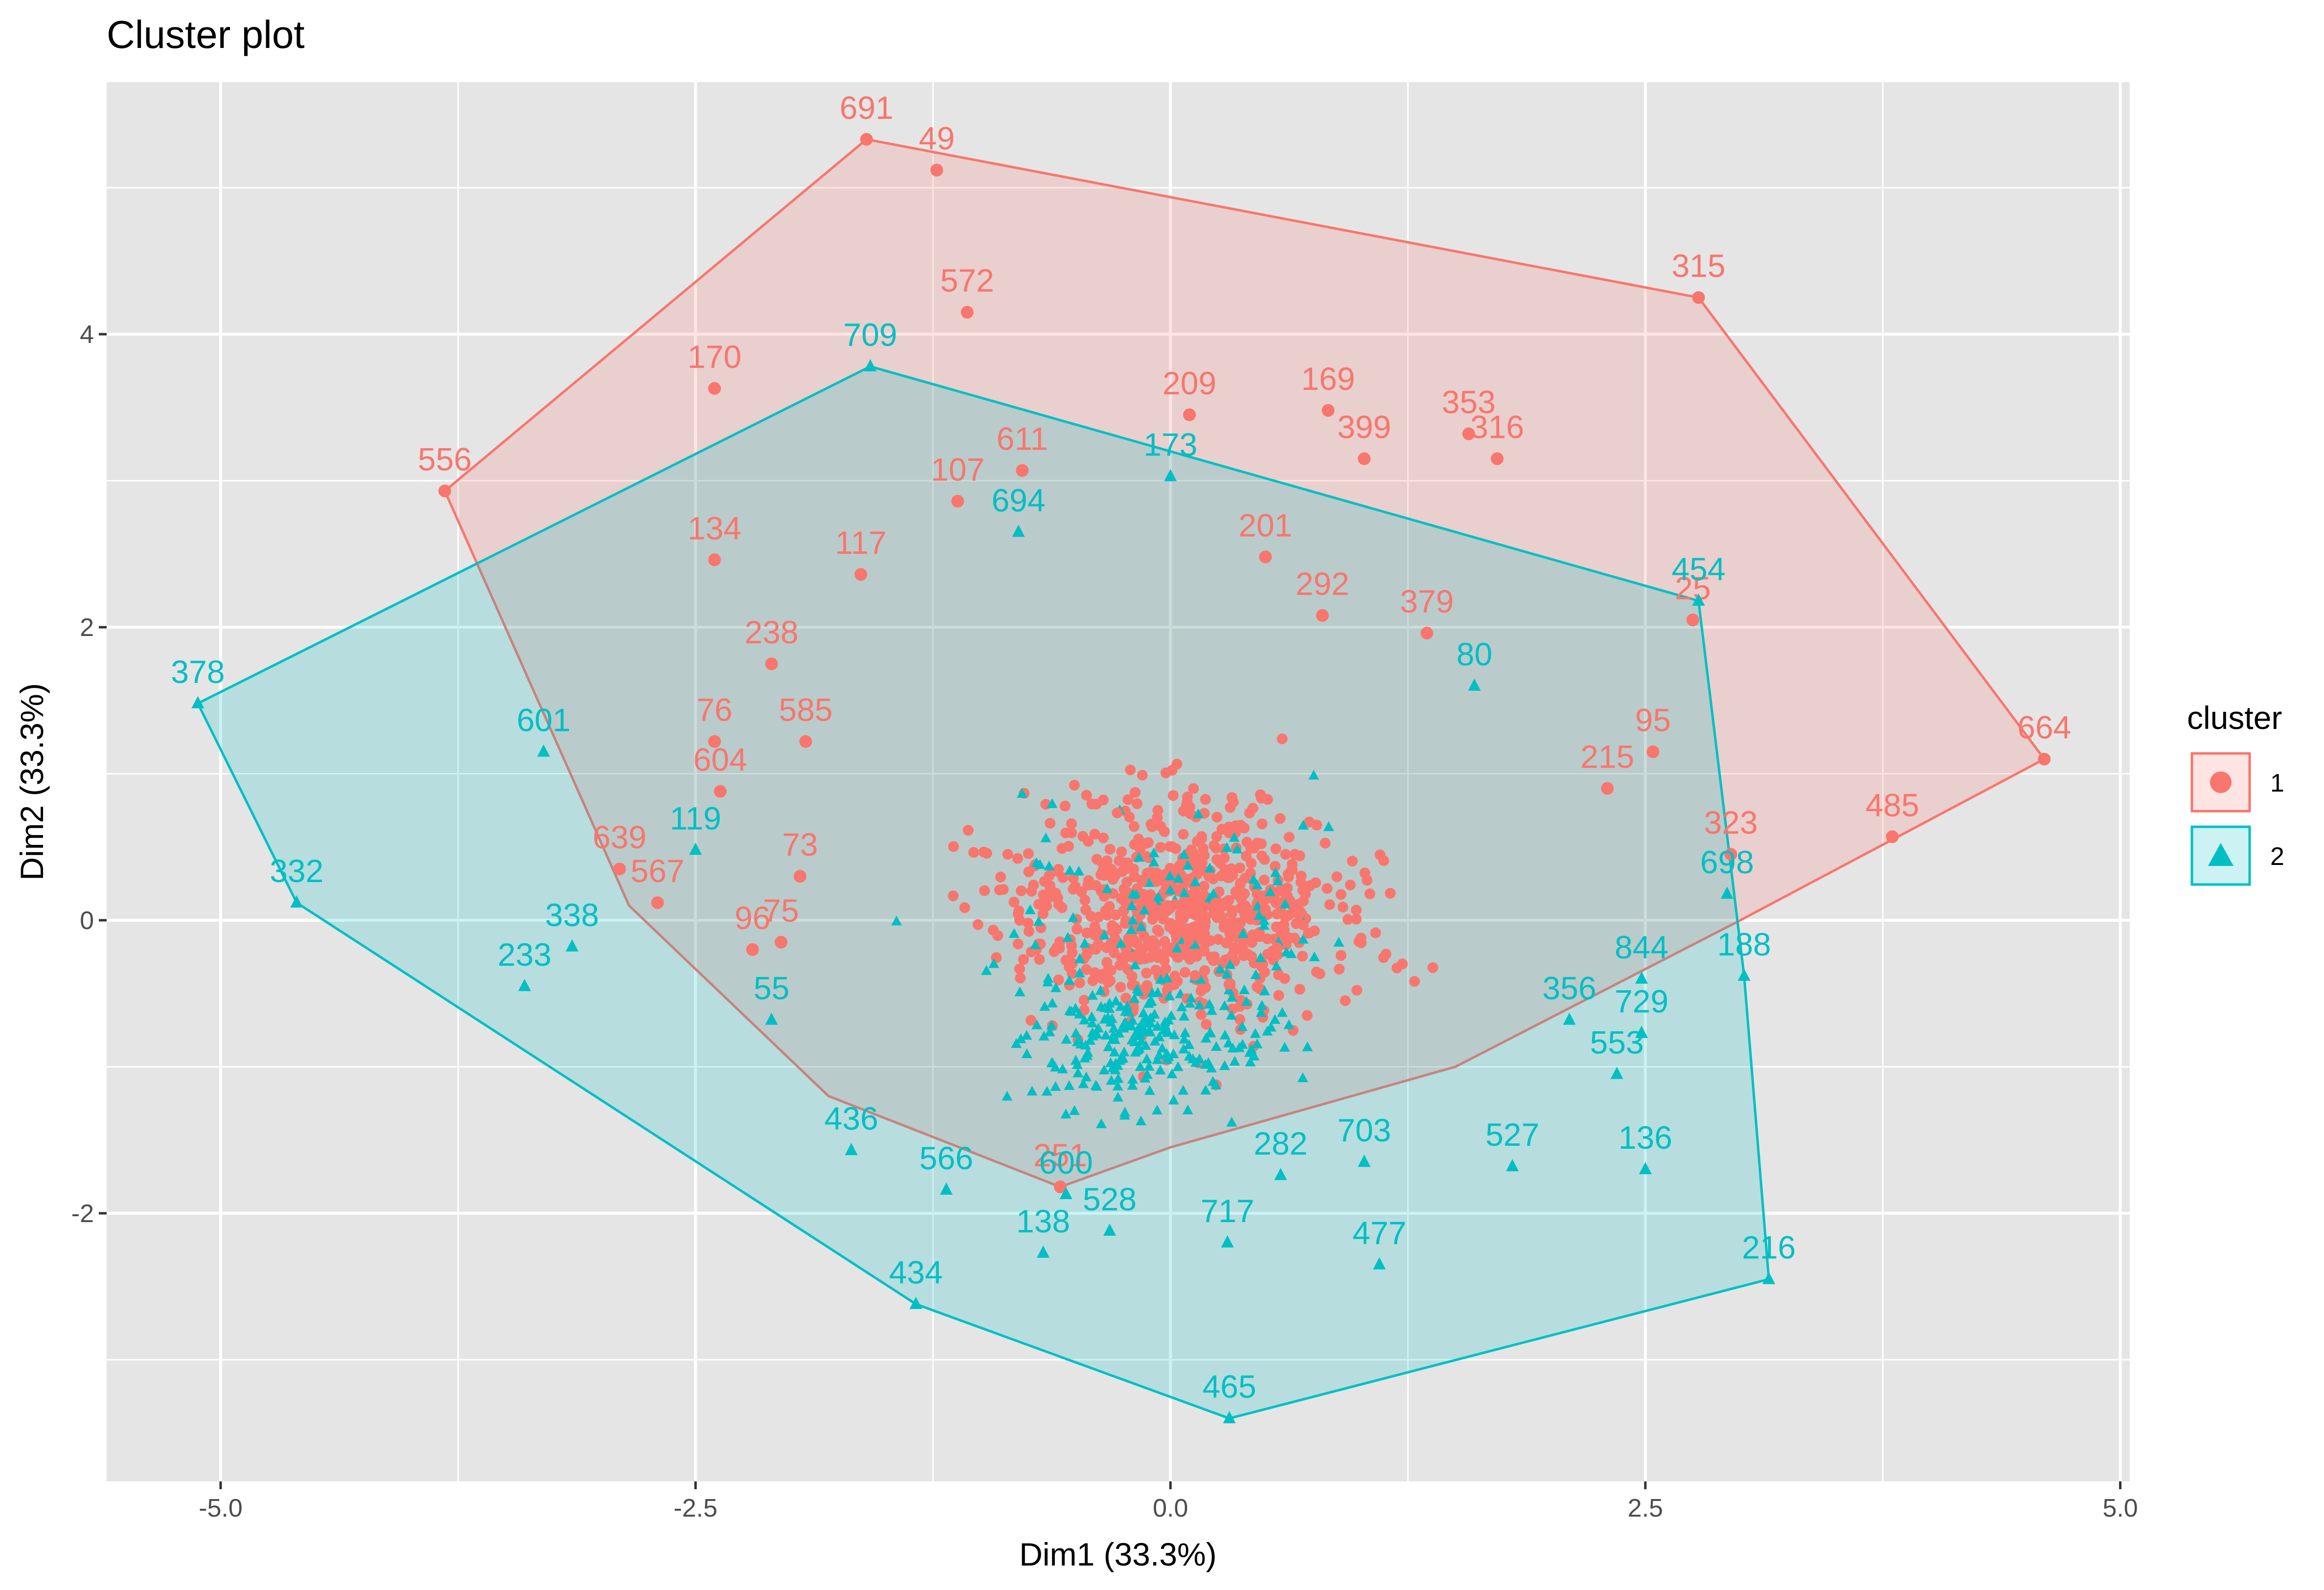 This screenshot has height=1590, width=2324. Describe the element at coordinates (916, 1273) in the screenshot. I see `point-label: 434` at that location.